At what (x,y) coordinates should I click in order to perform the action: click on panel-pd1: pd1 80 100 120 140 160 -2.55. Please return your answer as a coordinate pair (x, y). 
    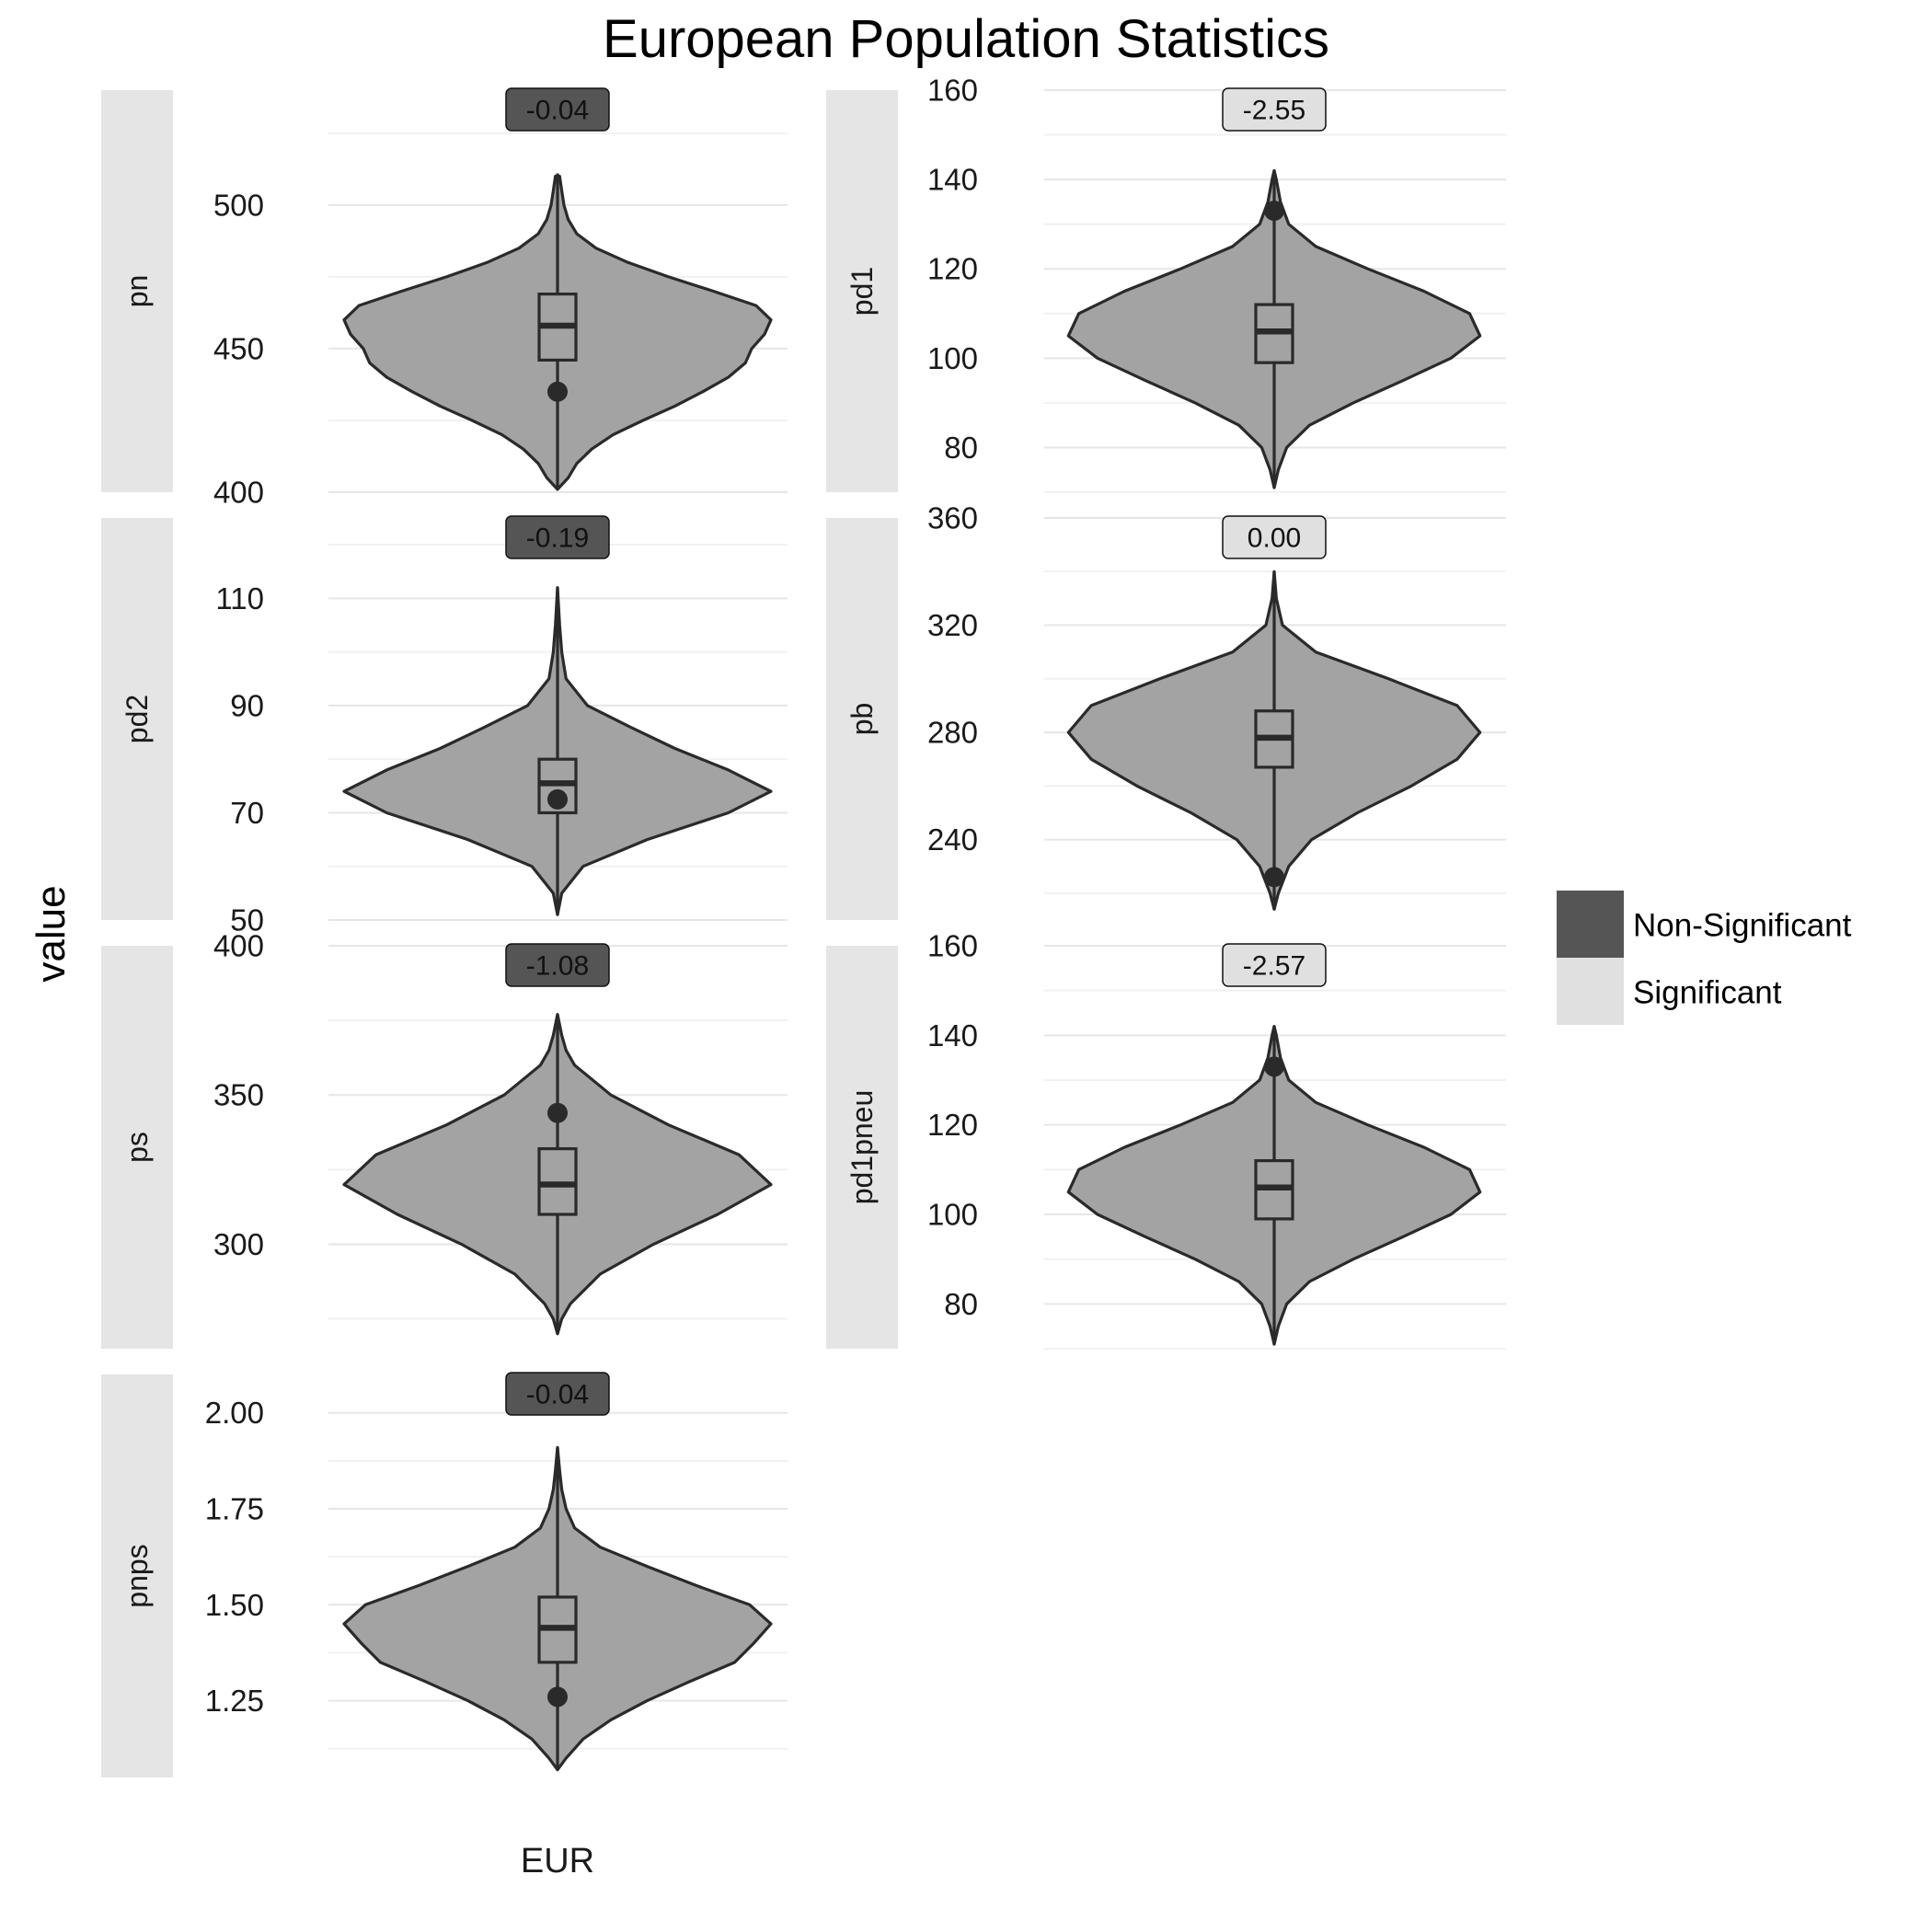
    Looking at the image, I should click on (1166, 283).